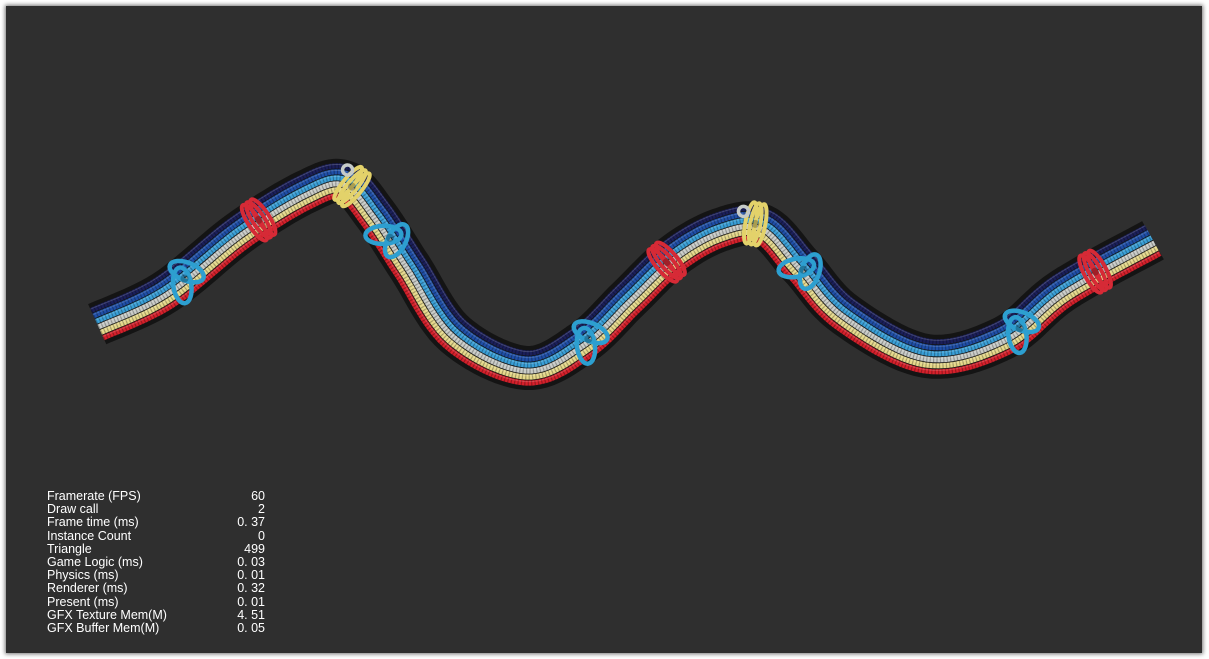 Image resolution: width=1209 pixels, height=659 pixels. What do you see at coordinates (251, 614) in the screenshot?
I see `stat-value: 4. 51` at bounding box center [251, 614].